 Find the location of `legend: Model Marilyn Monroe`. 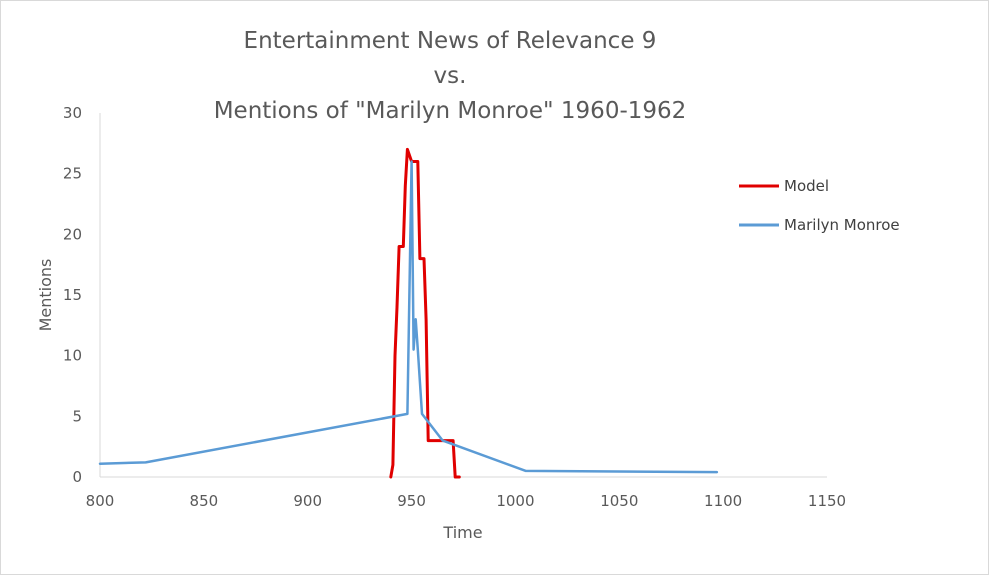

legend: Model Marilyn Monroe is located at coordinates (819, 205).